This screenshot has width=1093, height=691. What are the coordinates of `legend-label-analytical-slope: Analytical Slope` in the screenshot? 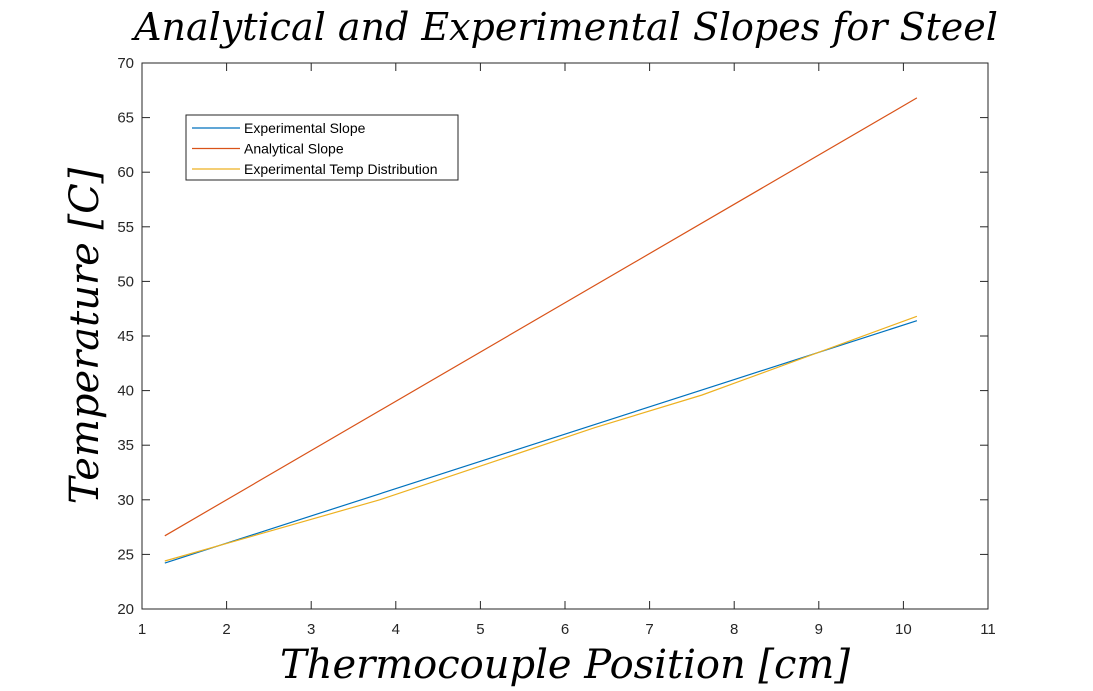 It's located at (294, 149).